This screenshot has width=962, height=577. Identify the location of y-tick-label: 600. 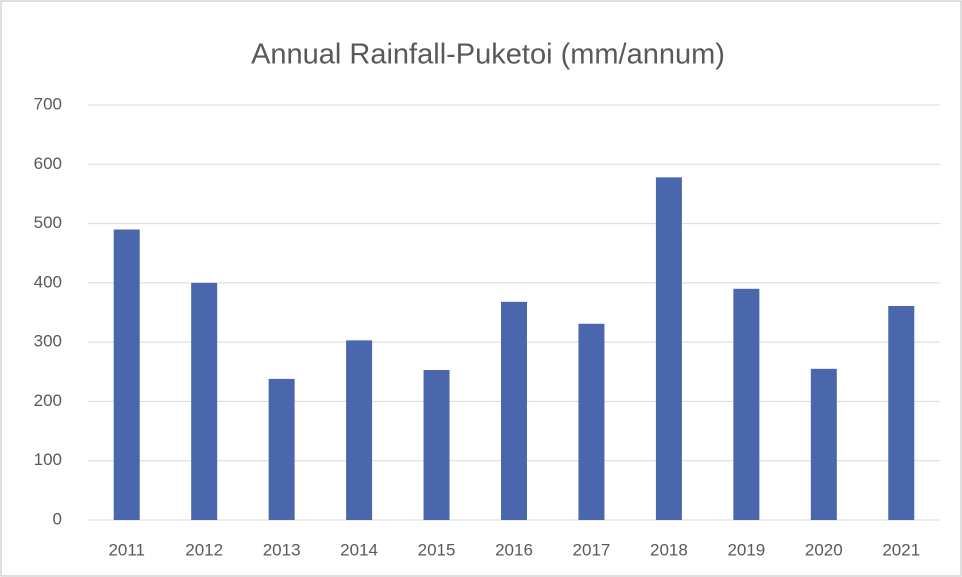
(48, 163).